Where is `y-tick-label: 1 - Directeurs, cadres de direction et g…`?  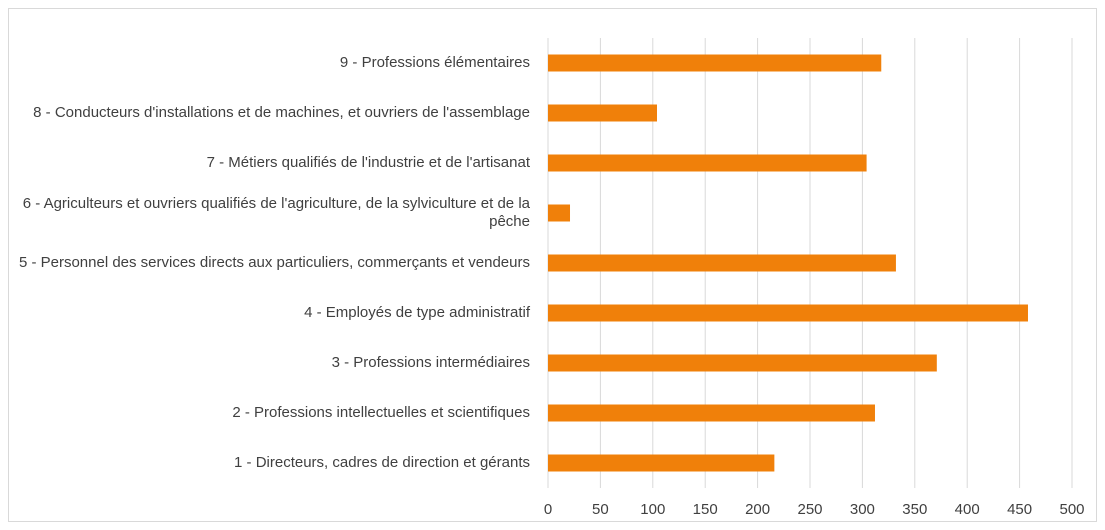
y-tick-label: 1 - Directeurs, cadres de direction et g… is located at coordinates (382, 462).